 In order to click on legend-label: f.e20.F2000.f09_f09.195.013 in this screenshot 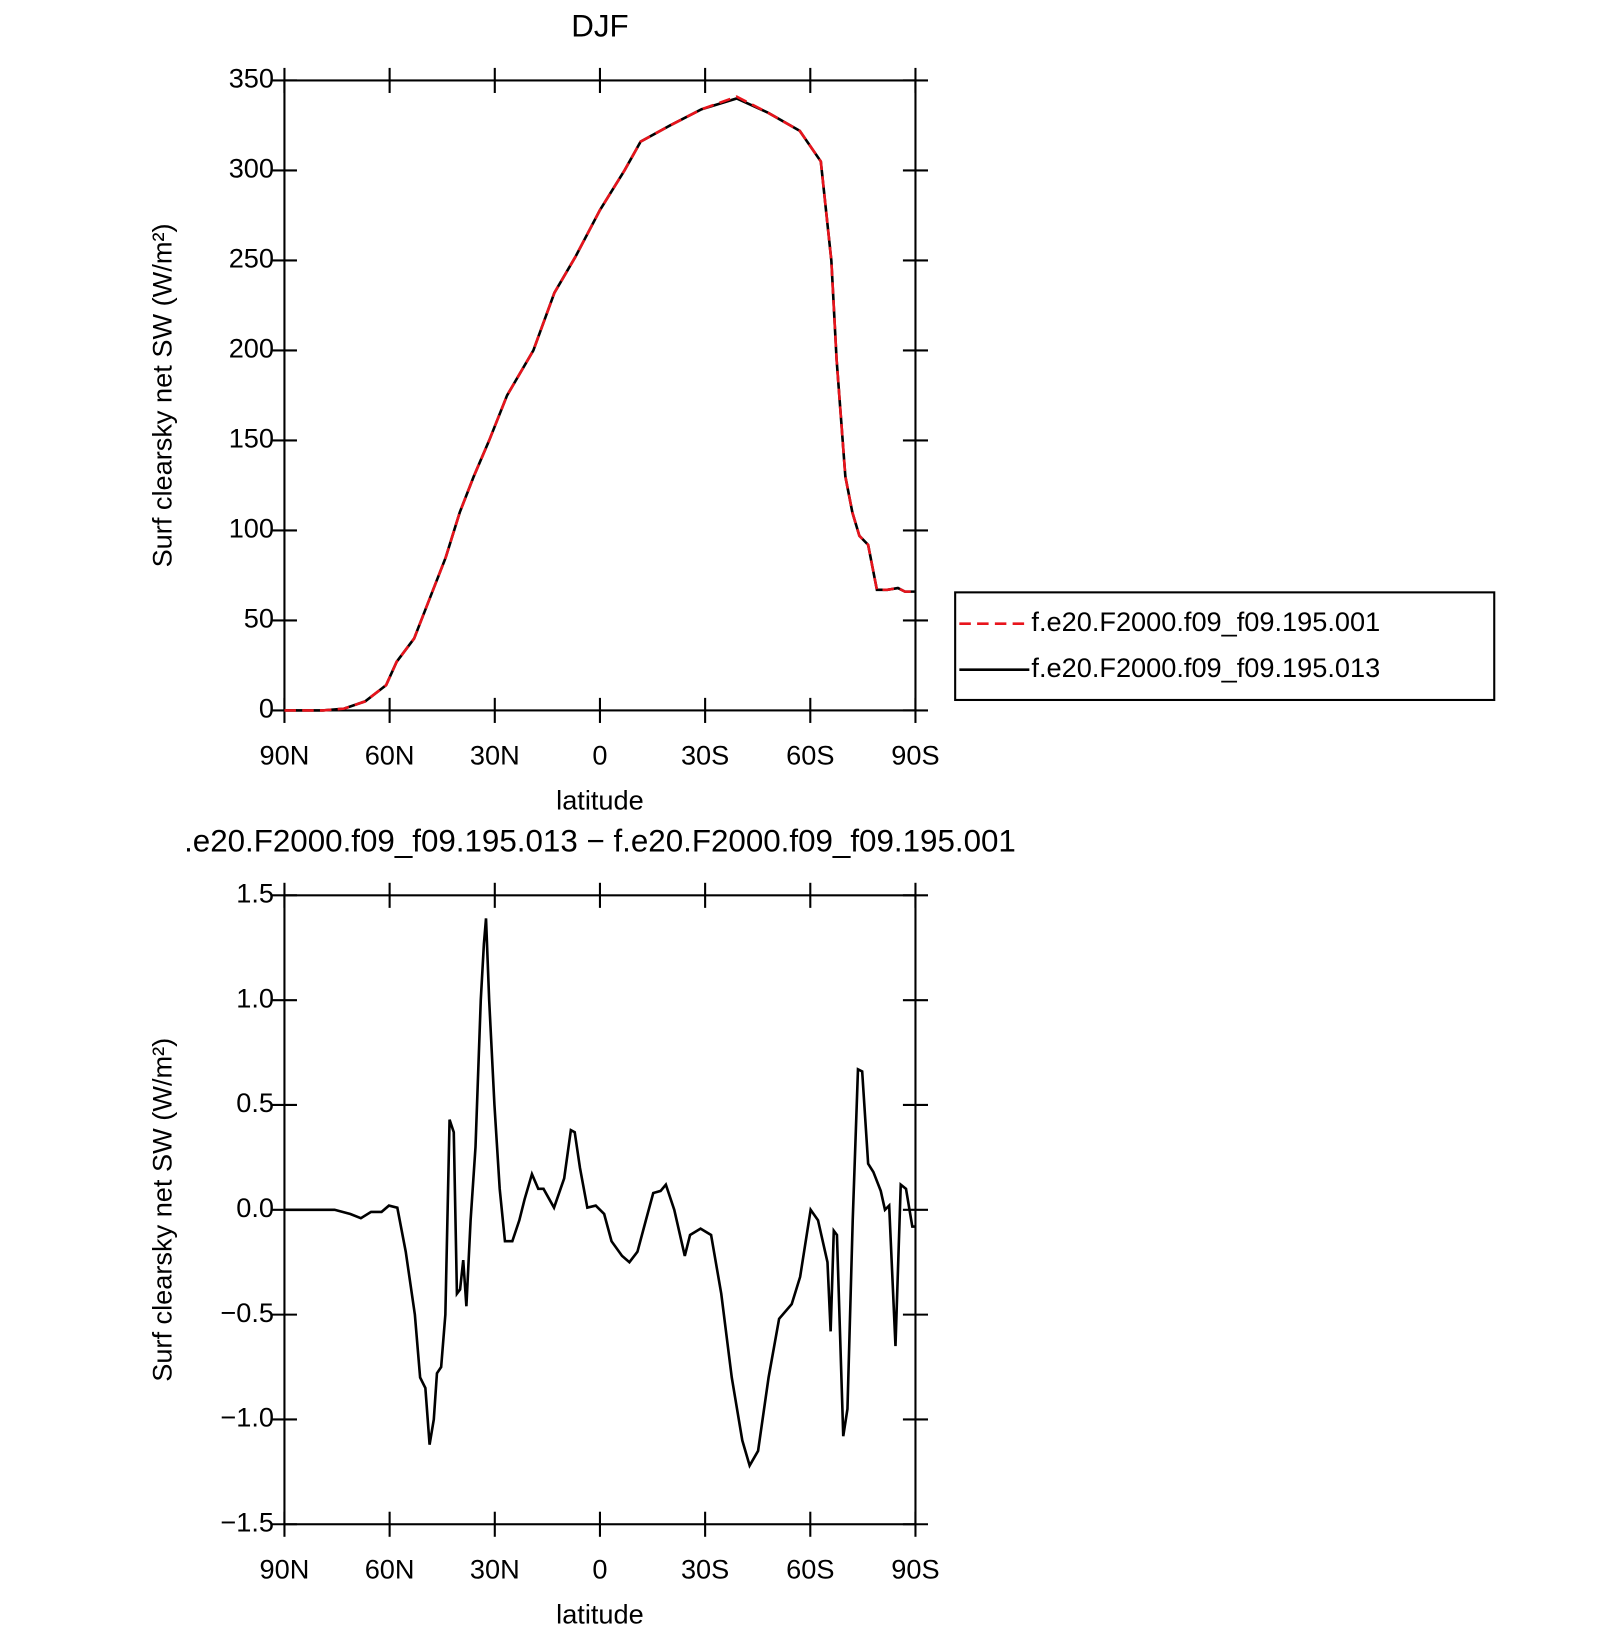, I will do `click(1205, 667)`.